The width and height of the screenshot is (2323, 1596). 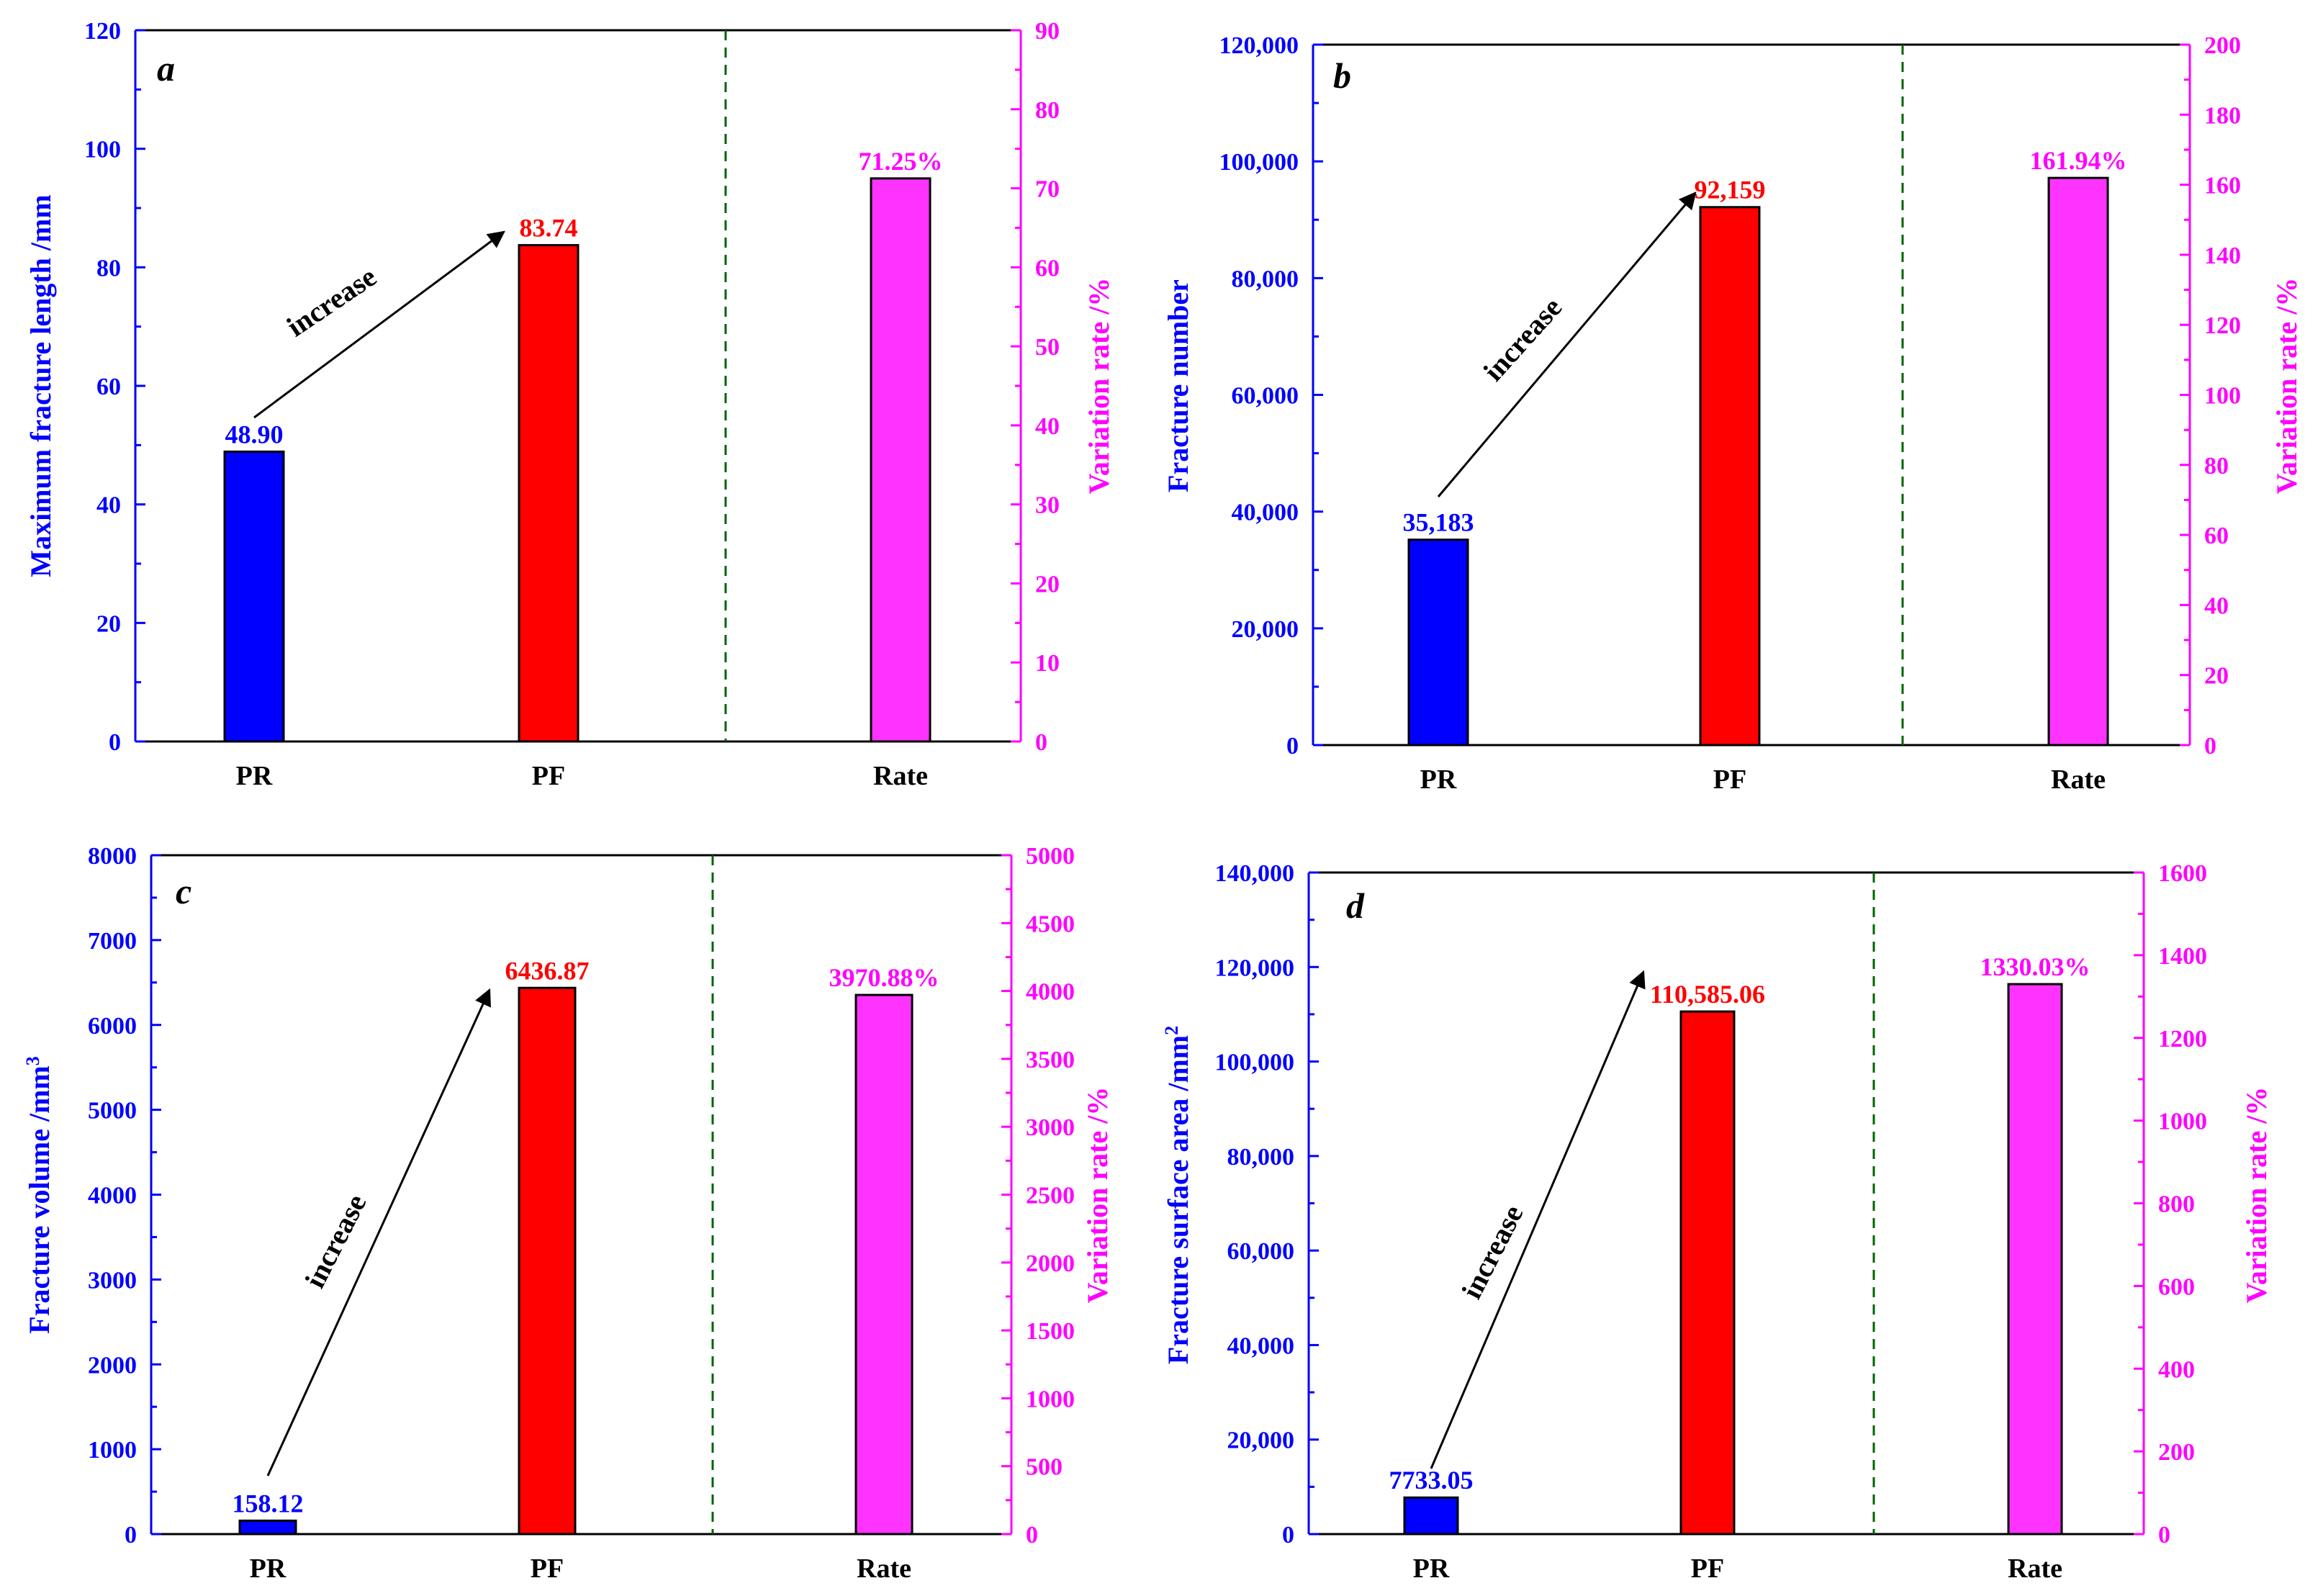 I want to click on right-tick-label: 140, so click(x=2222, y=256).